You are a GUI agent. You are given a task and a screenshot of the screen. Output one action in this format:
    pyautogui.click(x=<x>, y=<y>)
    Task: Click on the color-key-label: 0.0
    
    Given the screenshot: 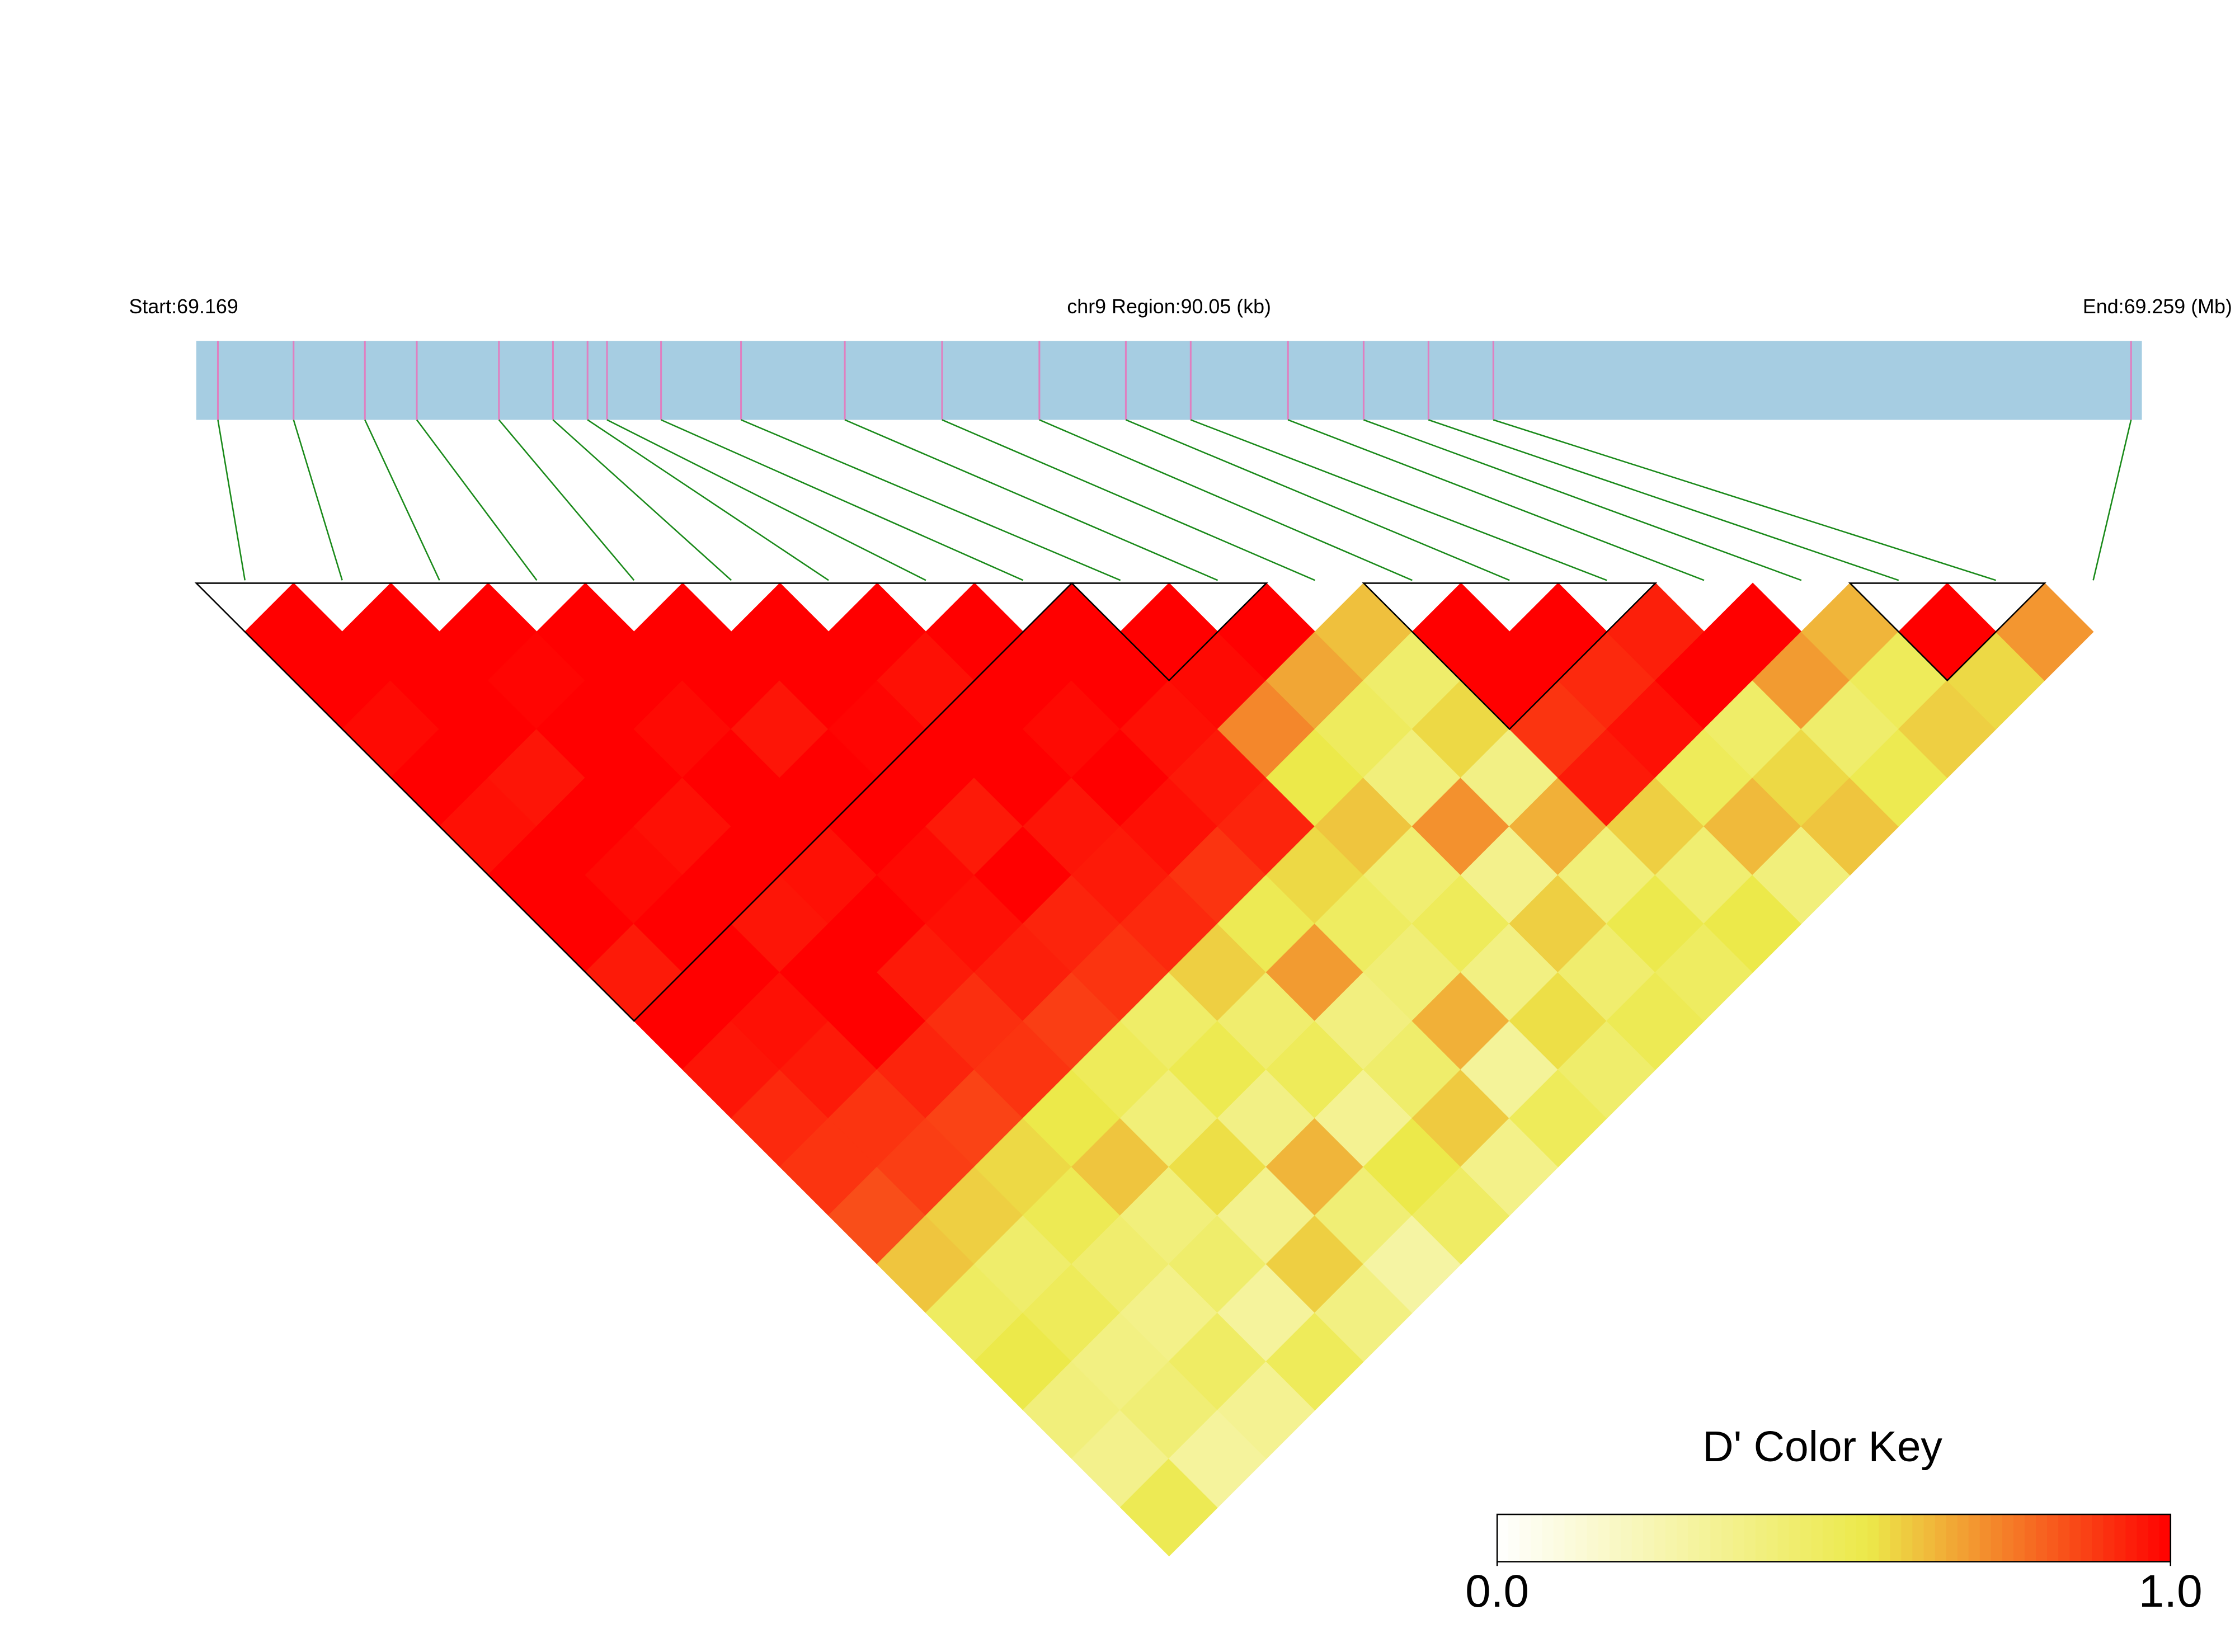 What is the action you would take?
    pyautogui.click(x=1497, y=1592)
    